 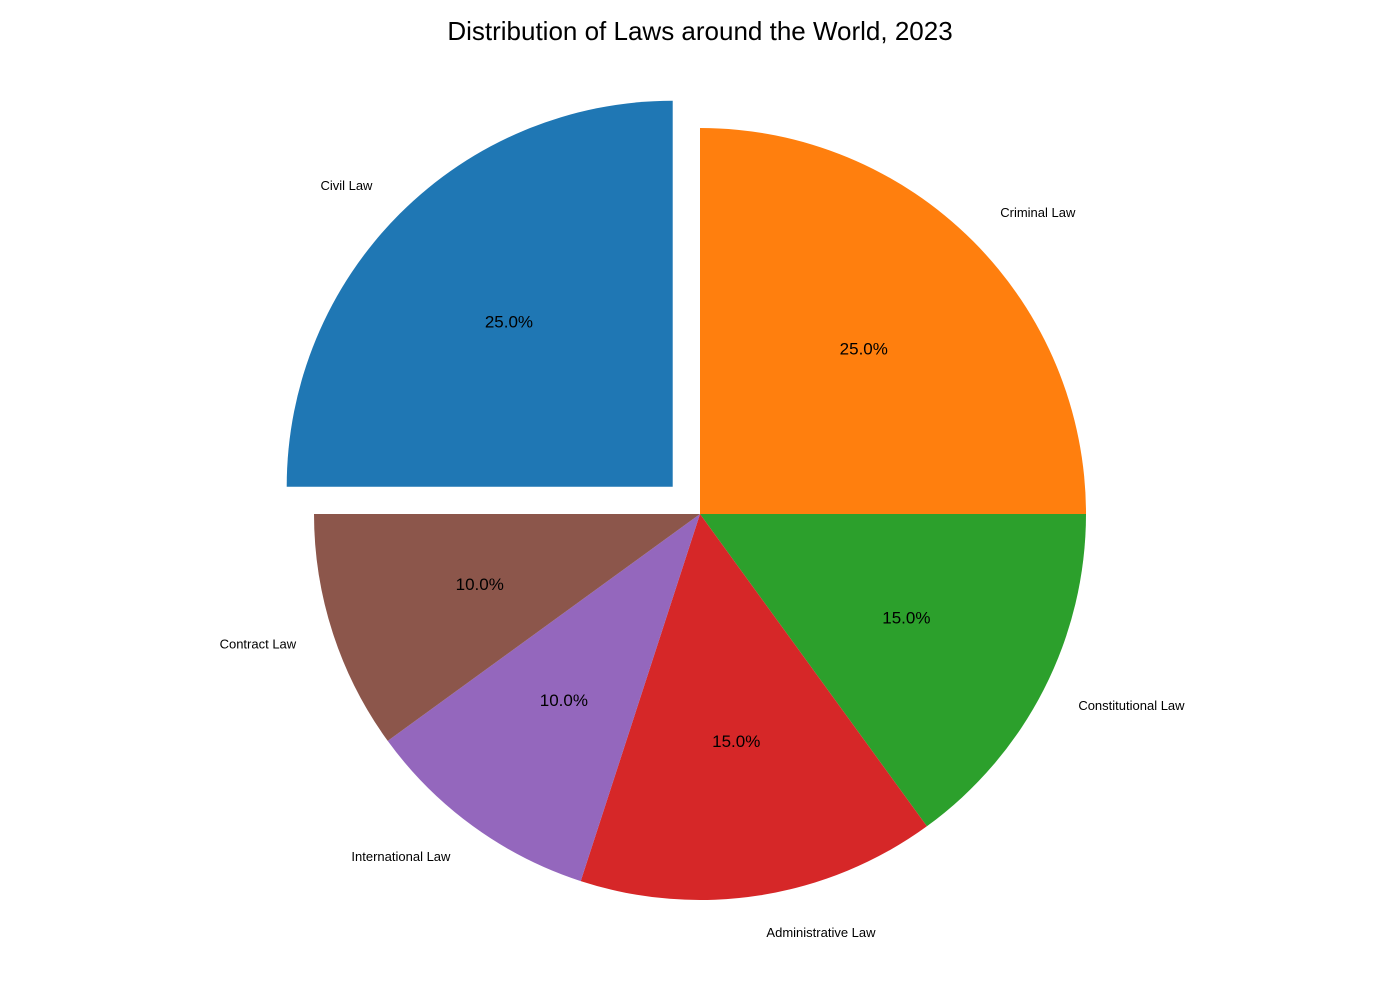 I want to click on slice-label: Constitutional Law, so click(x=1131, y=705).